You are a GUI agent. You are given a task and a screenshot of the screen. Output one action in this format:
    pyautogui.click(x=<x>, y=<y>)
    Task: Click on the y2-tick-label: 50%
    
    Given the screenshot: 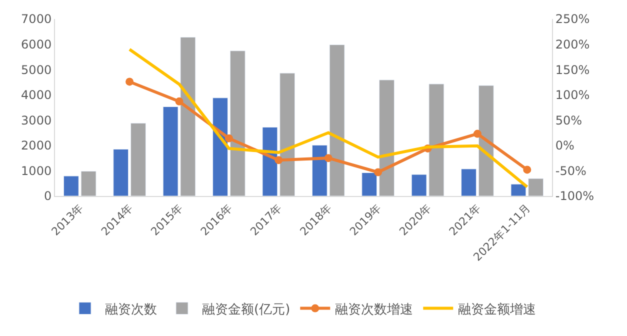 What is the action you would take?
    pyautogui.click(x=568, y=120)
    